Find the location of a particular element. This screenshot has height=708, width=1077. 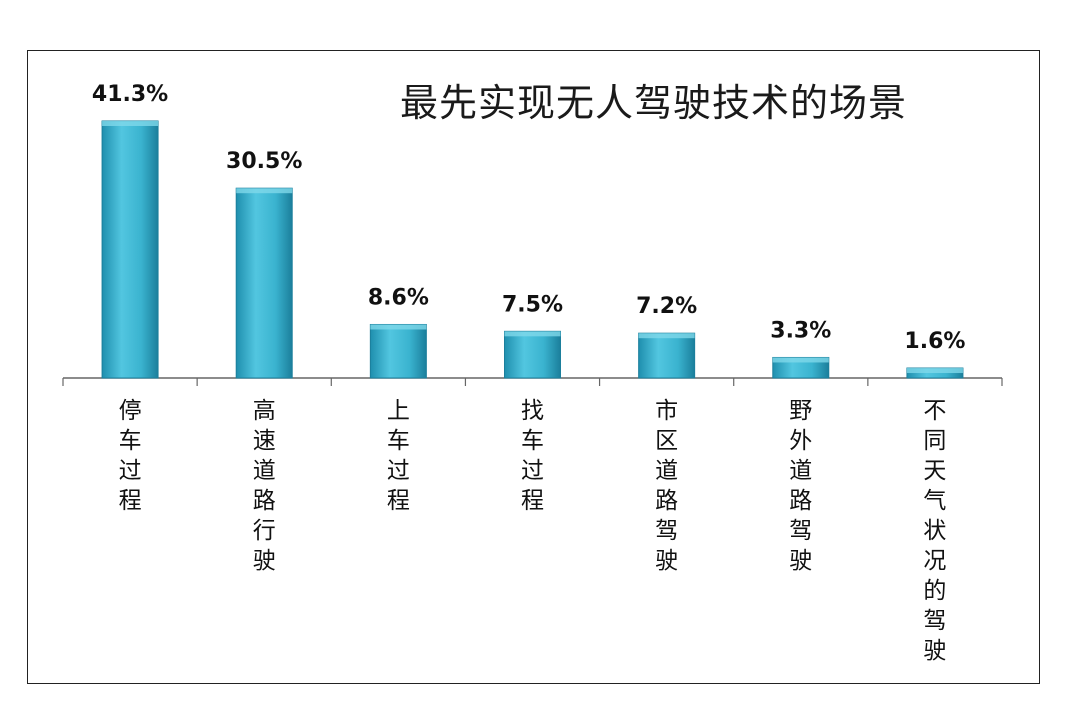

data-label: 1.6% is located at coordinates (934, 341).